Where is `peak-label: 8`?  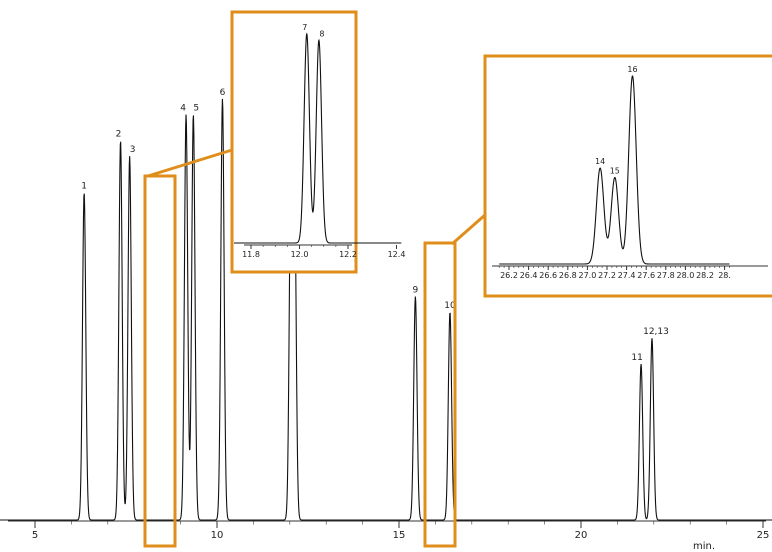
peak-label: 8 is located at coordinates (321, 33).